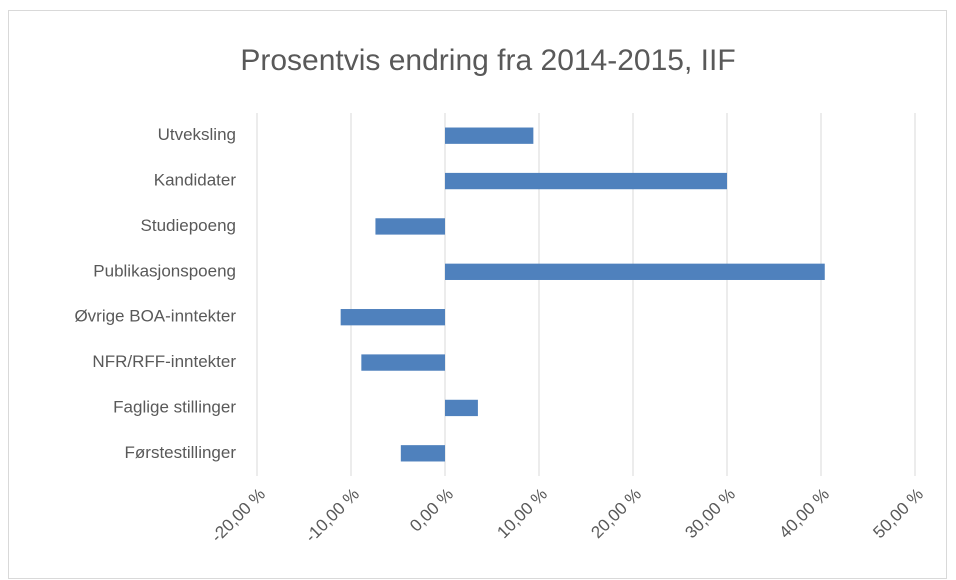 This screenshot has height=580, width=956. What do you see at coordinates (195, 180) in the screenshot?
I see `y-tick-label: Kandidater` at bounding box center [195, 180].